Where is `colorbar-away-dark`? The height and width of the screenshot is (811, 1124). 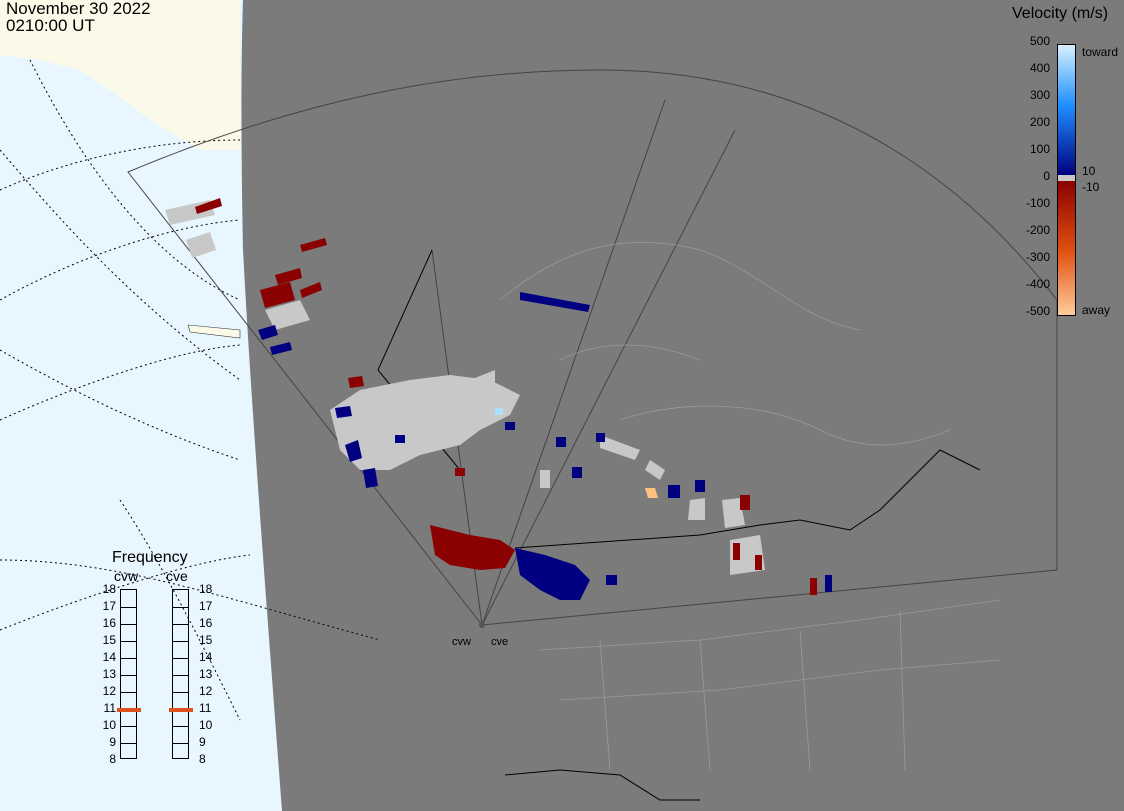 colorbar-away-dark is located at coordinates (1066, 216).